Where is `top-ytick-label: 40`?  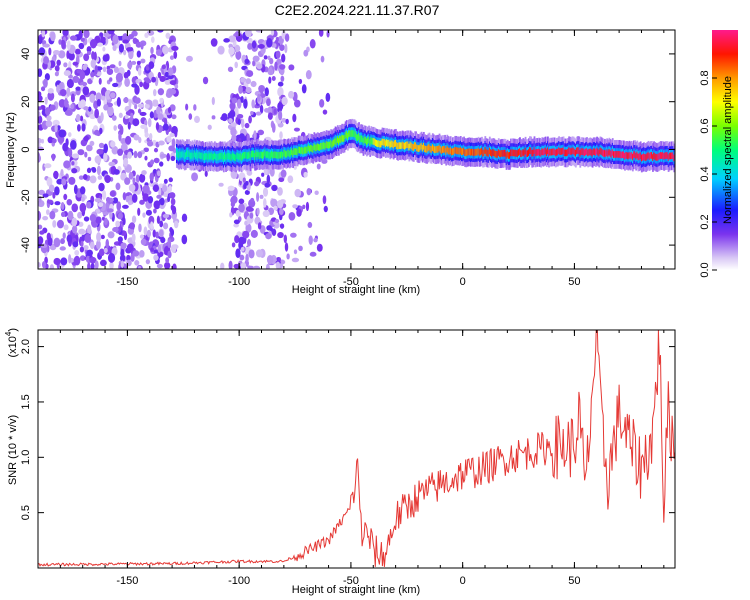
top-ytick-label: 40 is located at coordinates (26, 54).